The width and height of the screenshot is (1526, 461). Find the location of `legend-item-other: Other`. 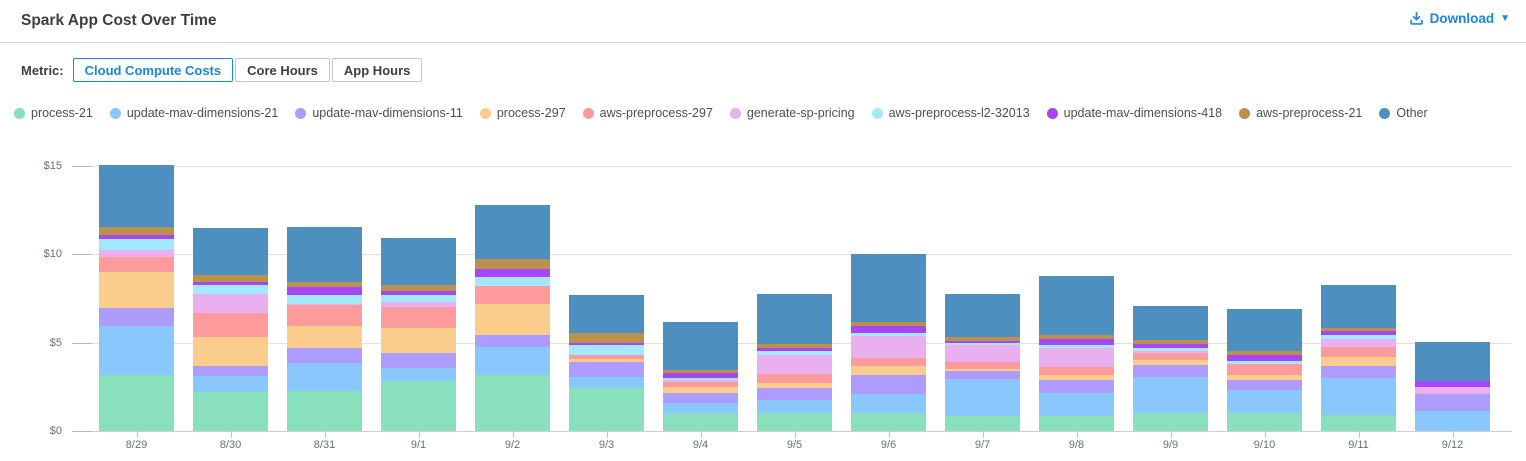

legend-item-other: Other is located at coordinates (1403, 113).